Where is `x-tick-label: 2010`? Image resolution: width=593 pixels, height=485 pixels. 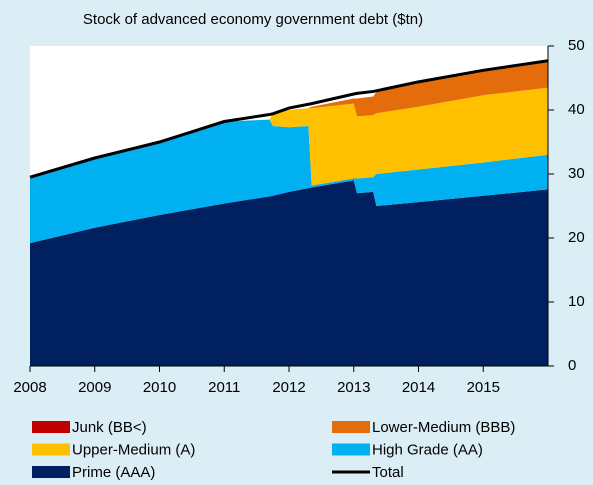 x-tick-label: 2010 is located at coordinates (159, 387).